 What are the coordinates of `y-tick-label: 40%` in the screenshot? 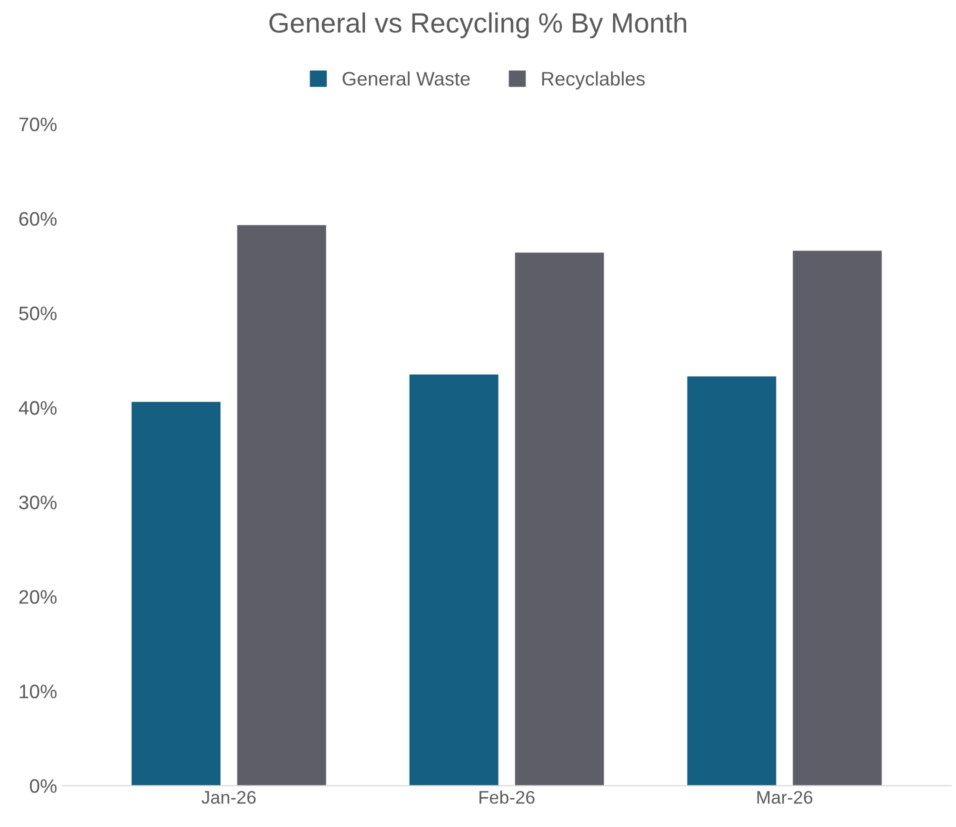 It's located at (37, 408).